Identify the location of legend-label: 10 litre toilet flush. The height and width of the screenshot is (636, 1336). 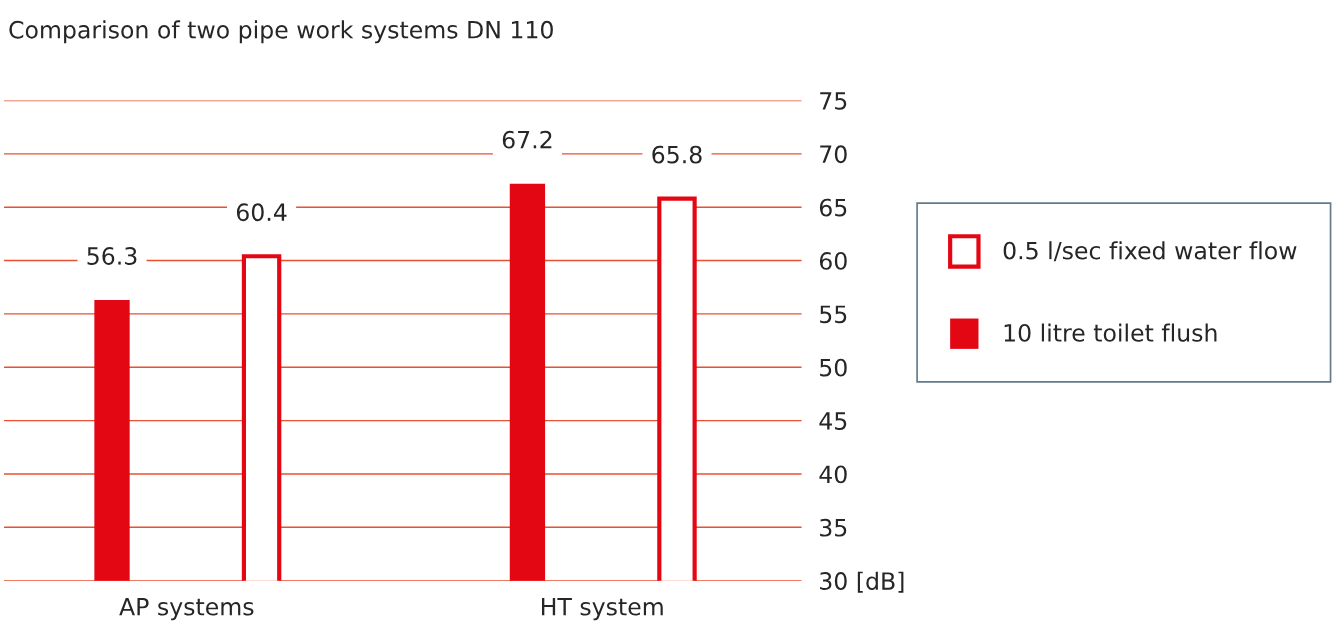
(1110, 332).